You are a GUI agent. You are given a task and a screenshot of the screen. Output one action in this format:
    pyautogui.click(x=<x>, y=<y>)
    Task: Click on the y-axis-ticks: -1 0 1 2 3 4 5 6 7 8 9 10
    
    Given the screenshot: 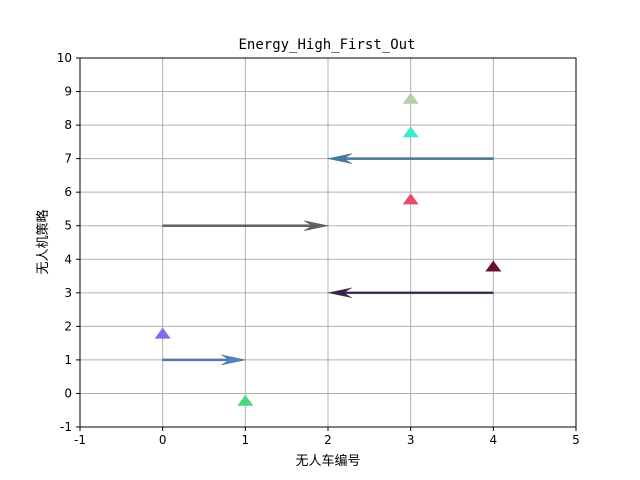 What is the action you would take?
    pyautogui.click(x=68, y=242)
    